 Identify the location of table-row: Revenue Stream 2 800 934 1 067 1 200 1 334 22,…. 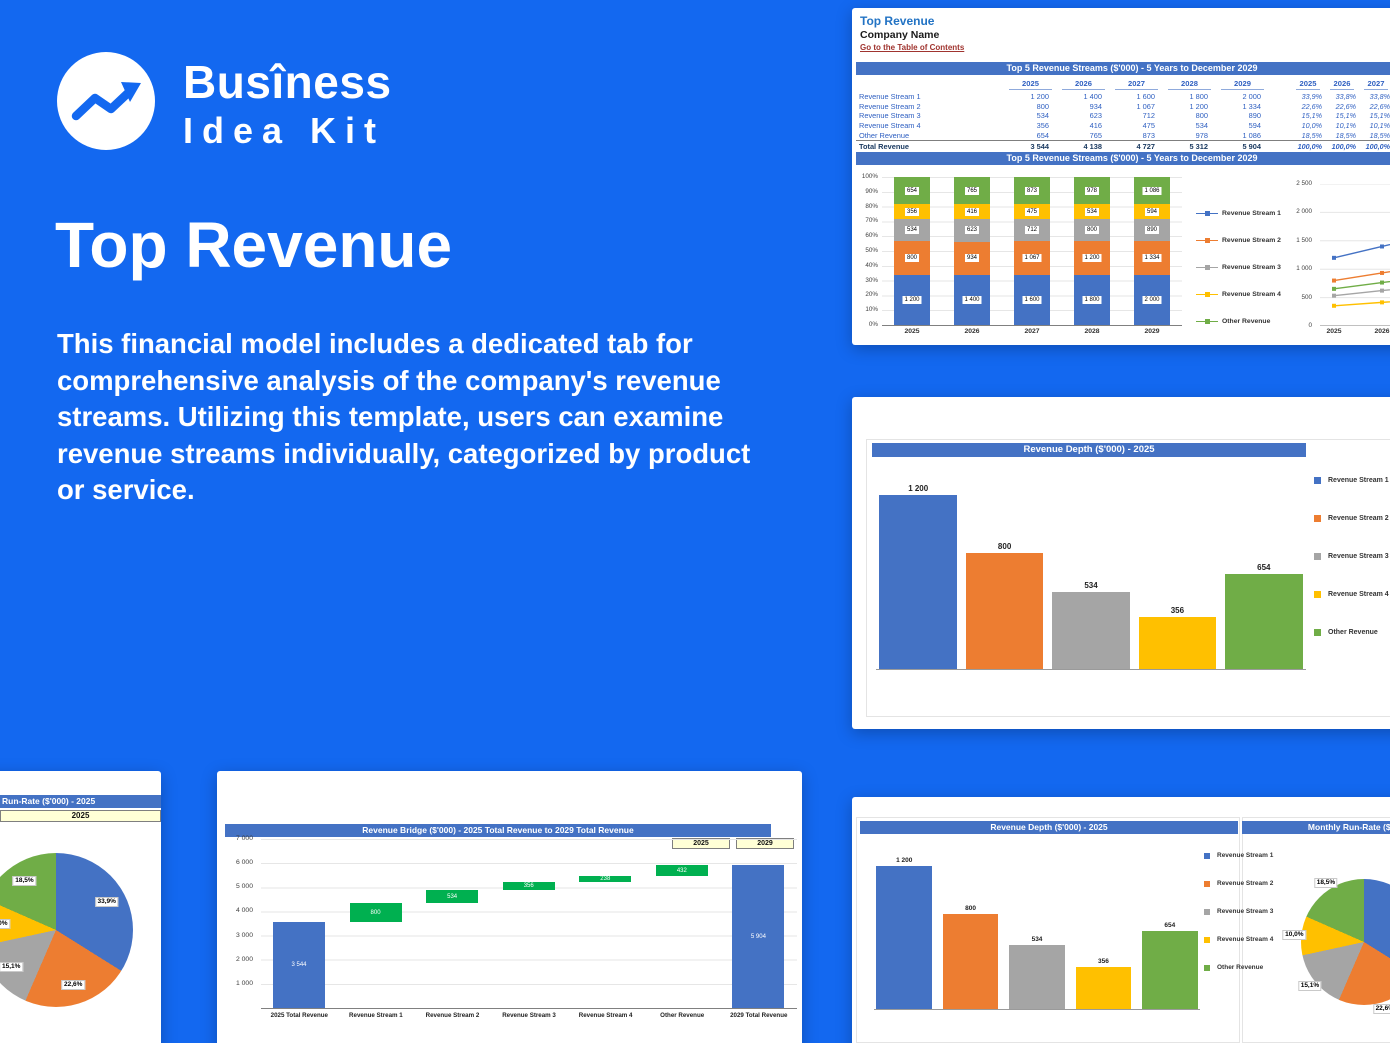
(1123, 107).